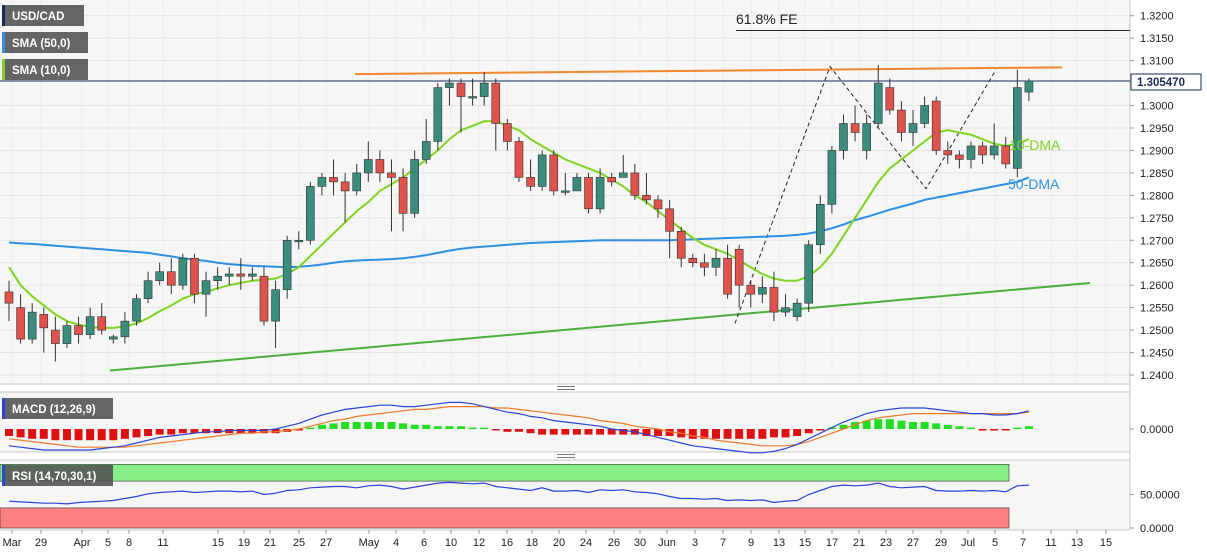  I want to click on date-tick-label: 26, so click(614, 543).